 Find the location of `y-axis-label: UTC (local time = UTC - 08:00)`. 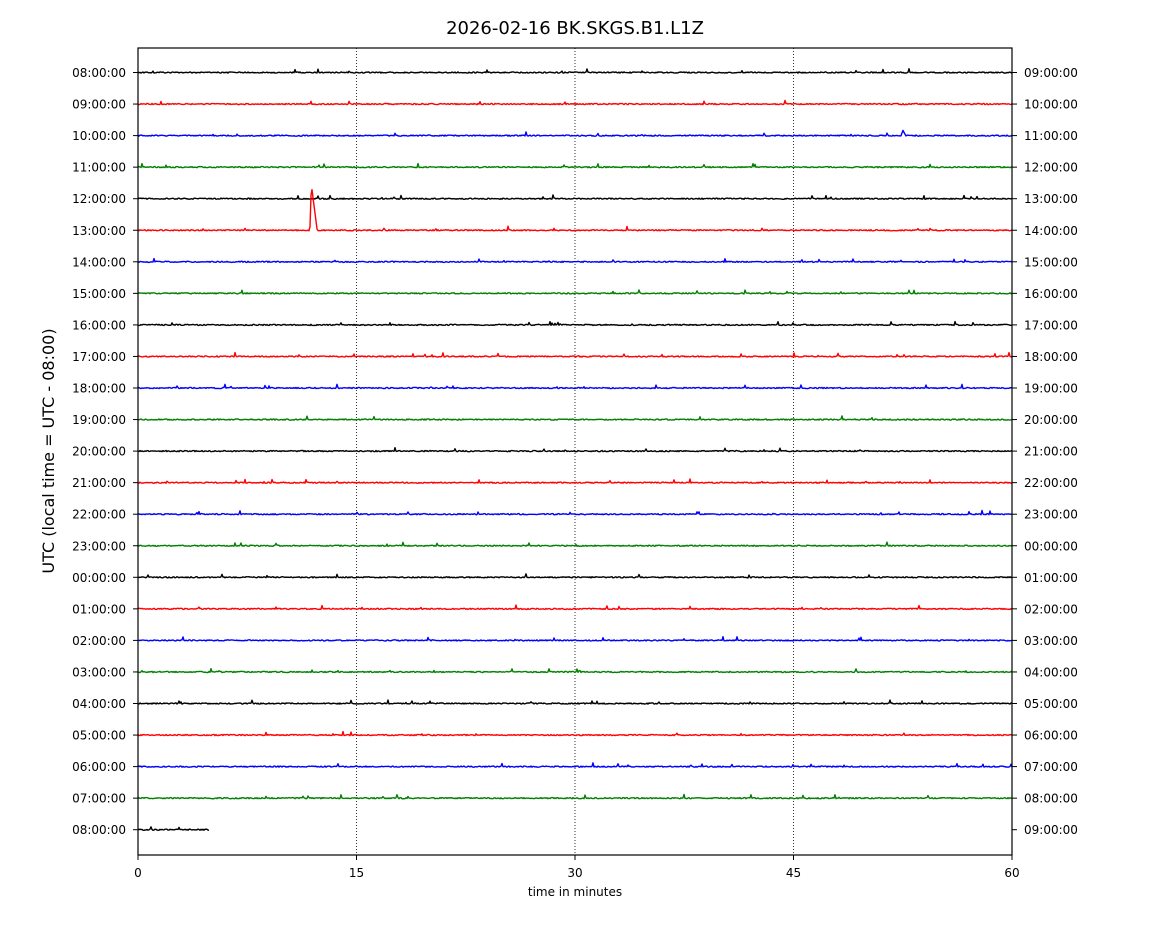

y-axis-label: UTC (local time = UTC - 08:00) is located at coordinates (48, 450).